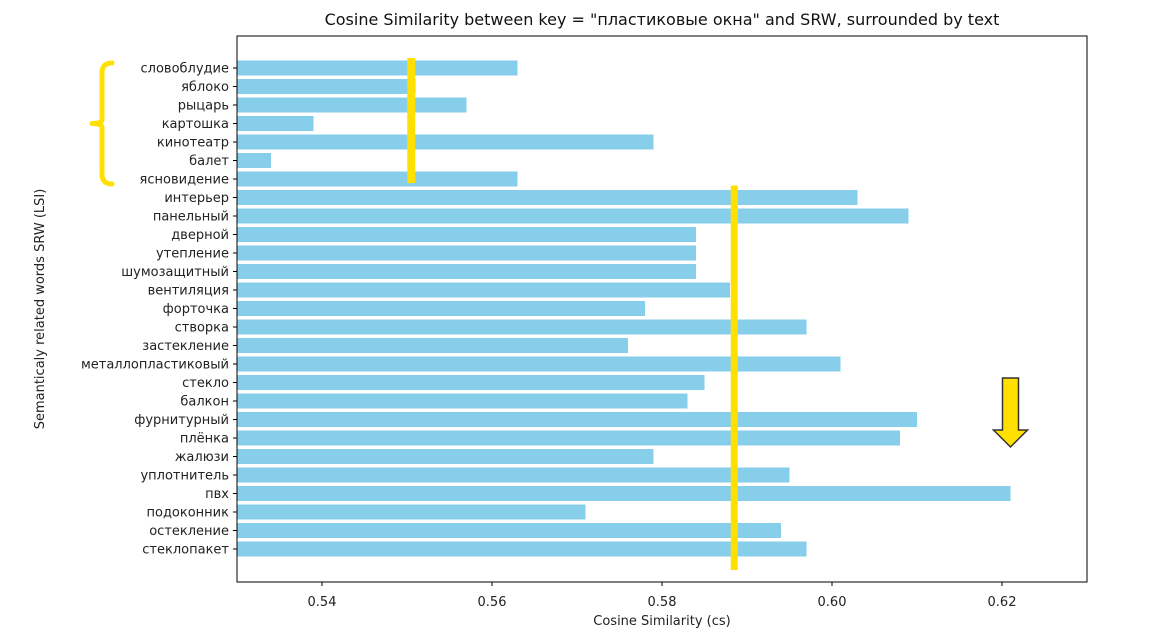 The height and width of the screenshot is (636, 1167). What do you see at coordinates (203, 106) in the screenshot?
I see `y-tick-label: рыцарь` at bounding box center [203, 106].